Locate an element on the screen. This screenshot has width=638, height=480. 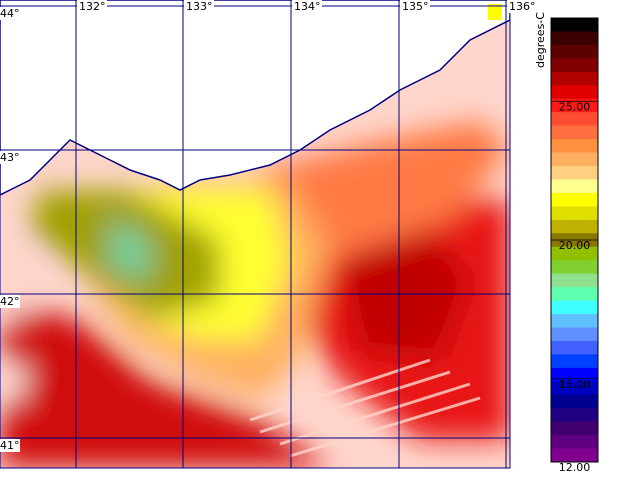
lat-label: 43° is located at coordinates (10, 157).